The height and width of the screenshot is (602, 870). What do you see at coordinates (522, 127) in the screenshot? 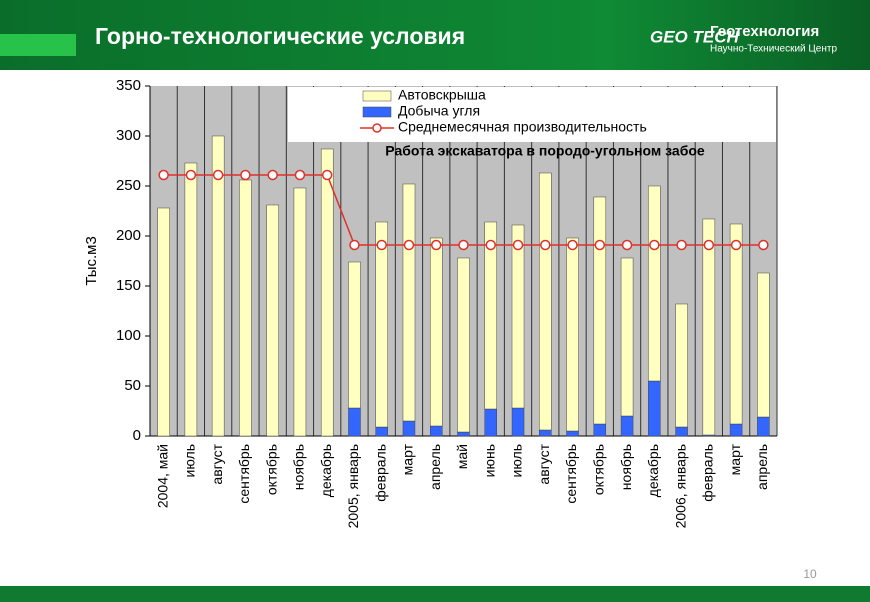
I see `legend-label: Среднемесячная производительность` at bounding box center [522, 127].